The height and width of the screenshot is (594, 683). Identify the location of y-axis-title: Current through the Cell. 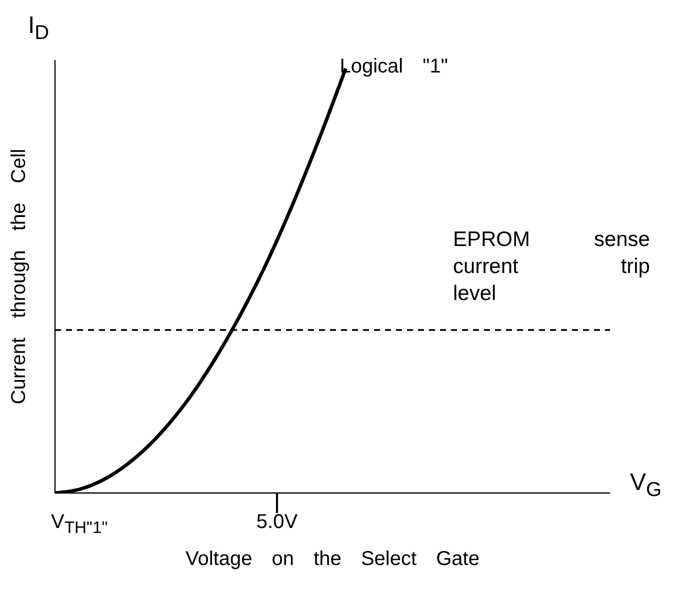
(19, 276).